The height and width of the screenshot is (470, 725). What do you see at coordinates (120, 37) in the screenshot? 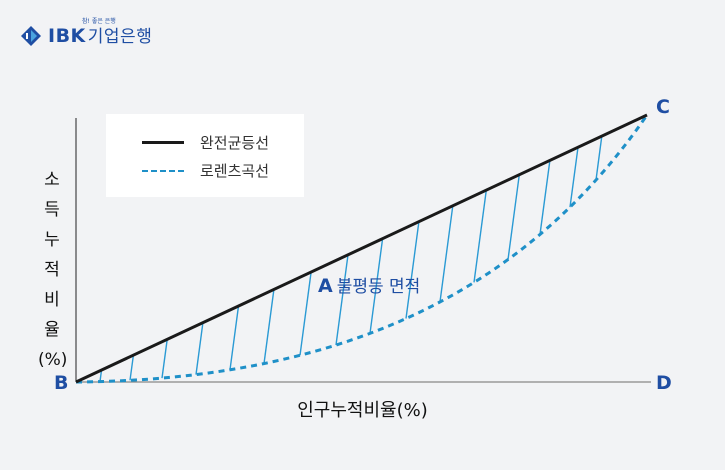
I see `logo-brand-kor: 기업은행` at bounding box center [120, 37].